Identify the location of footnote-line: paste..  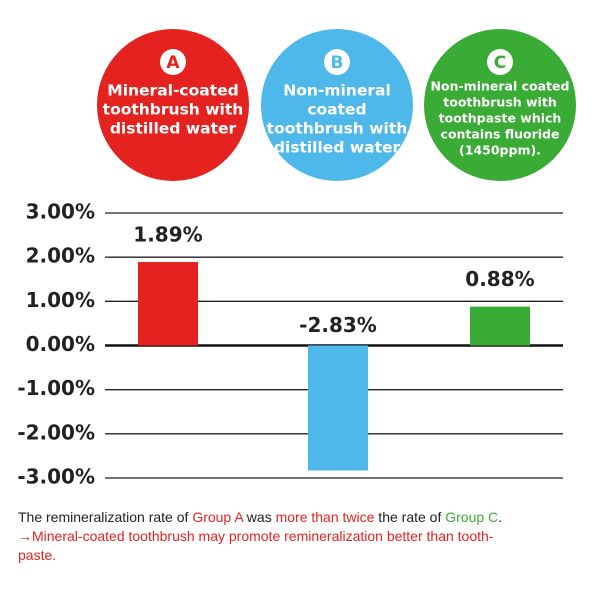
(303, 555).